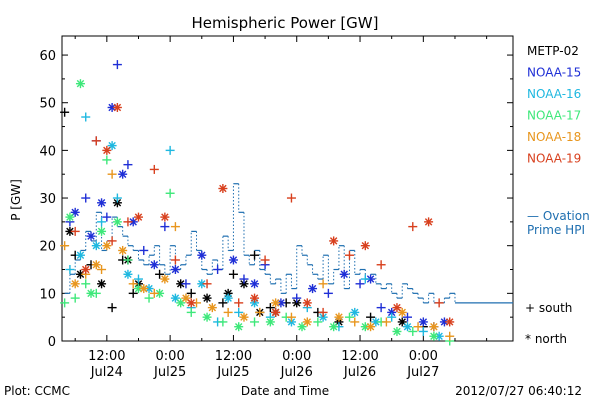 The height and width of the screenshot is (400, 600). I want to click on x-tick-date-label: Jul24, so click(106, 372).